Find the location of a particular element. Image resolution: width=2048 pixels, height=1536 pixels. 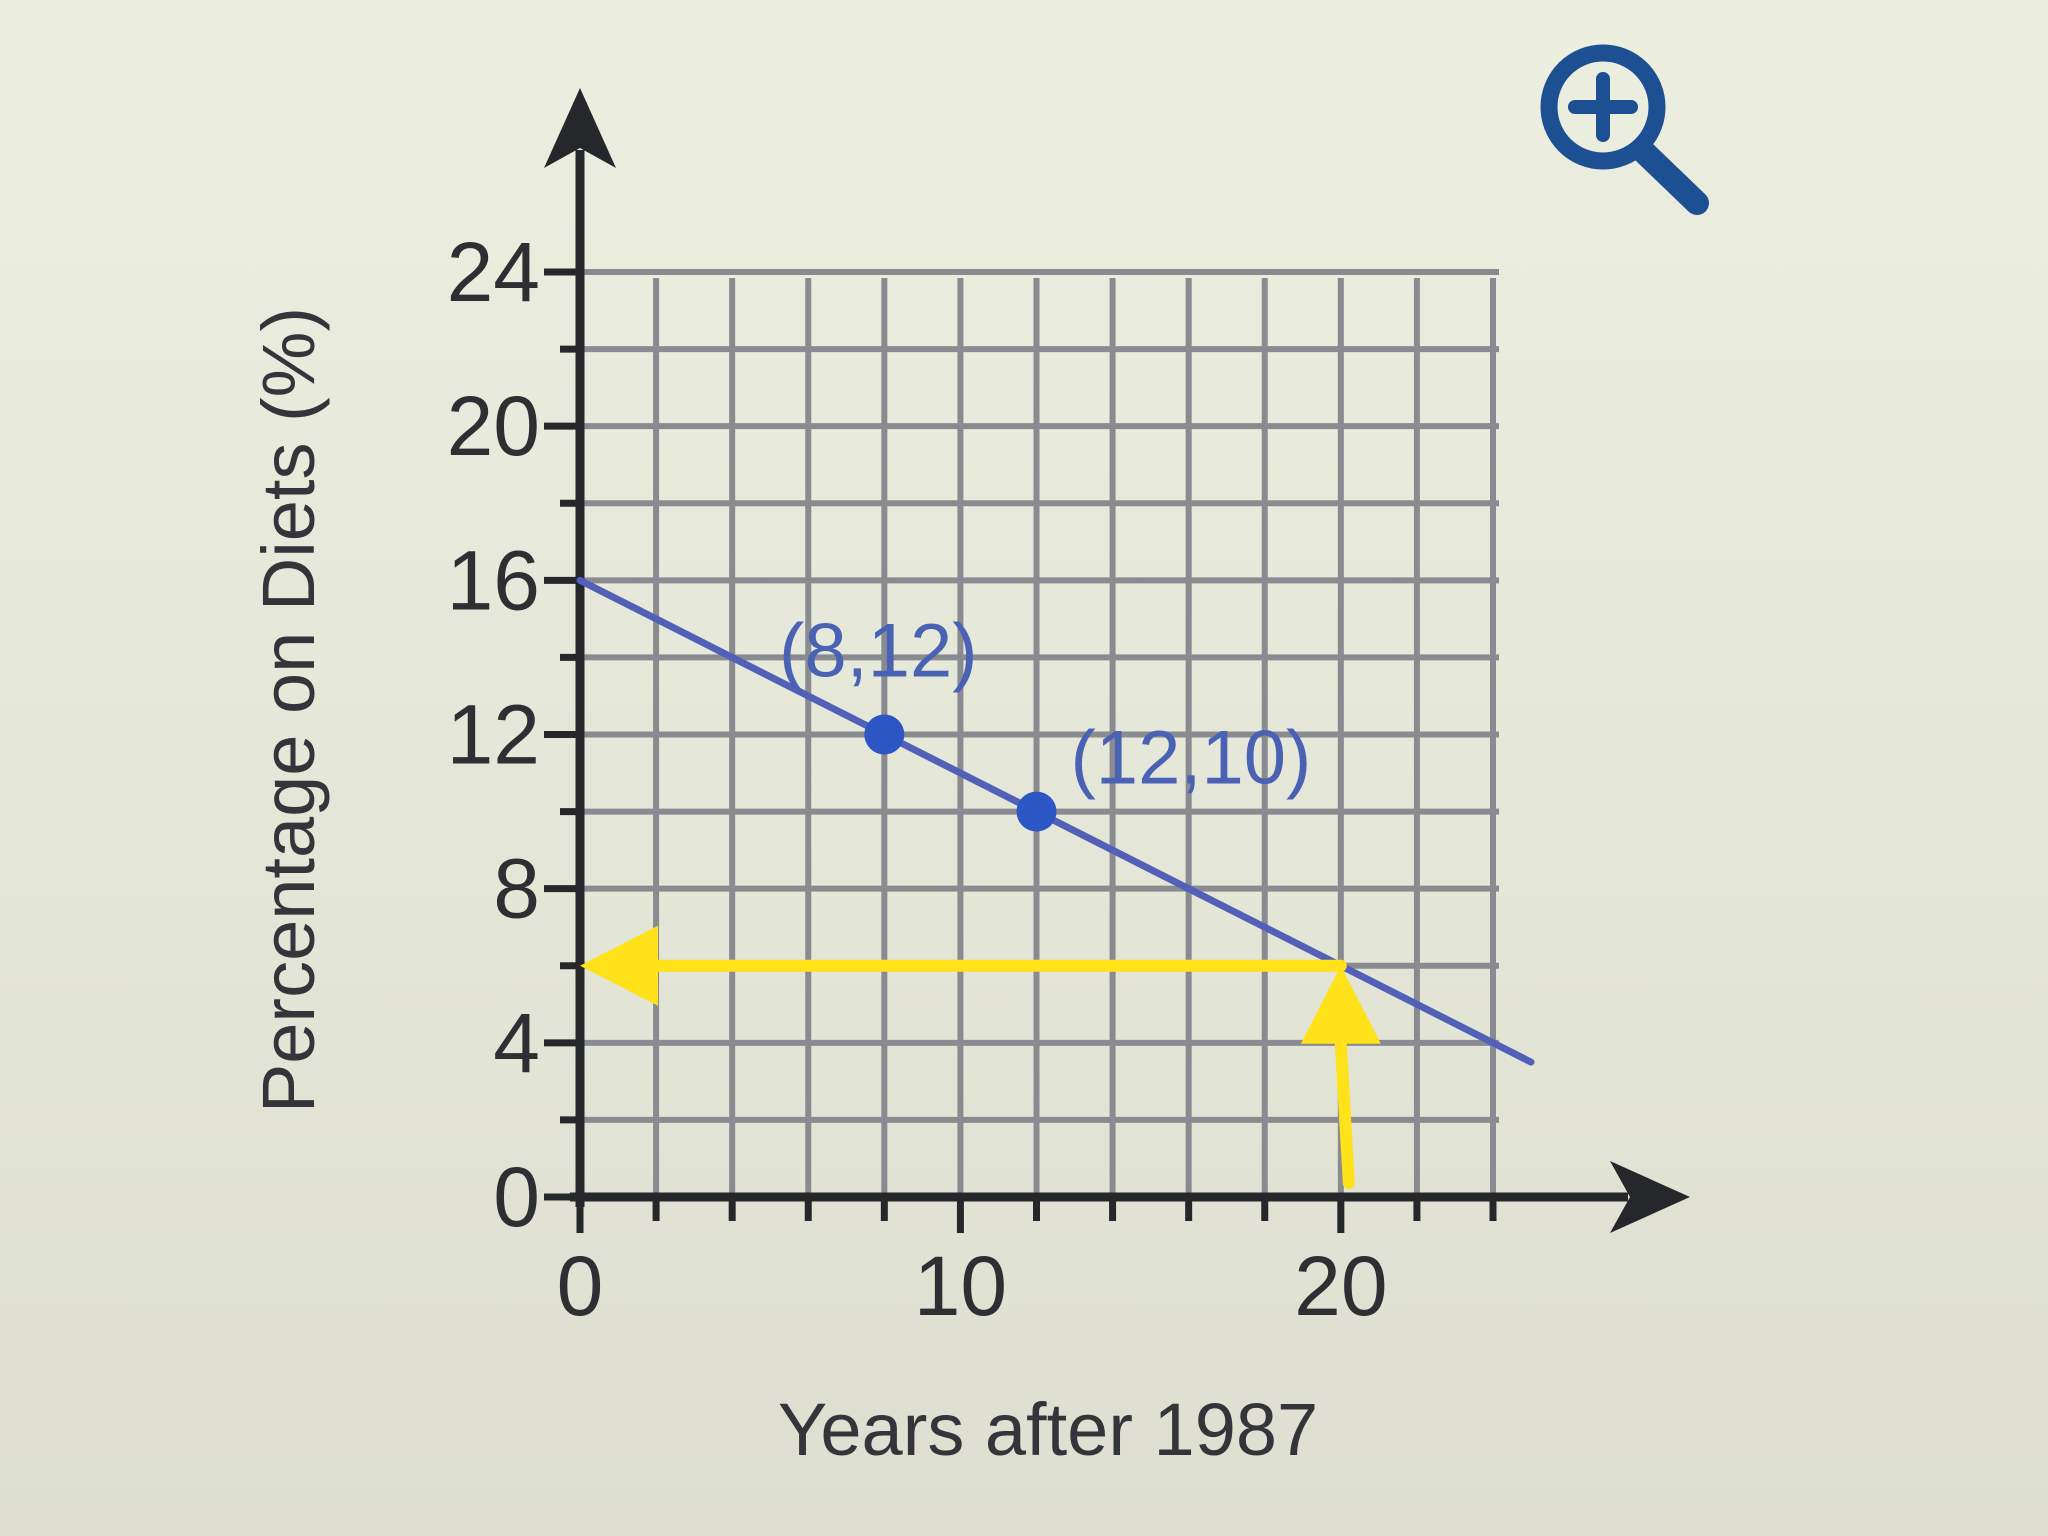

y-tick-label: 0 is located at coordinates (516, 1197).